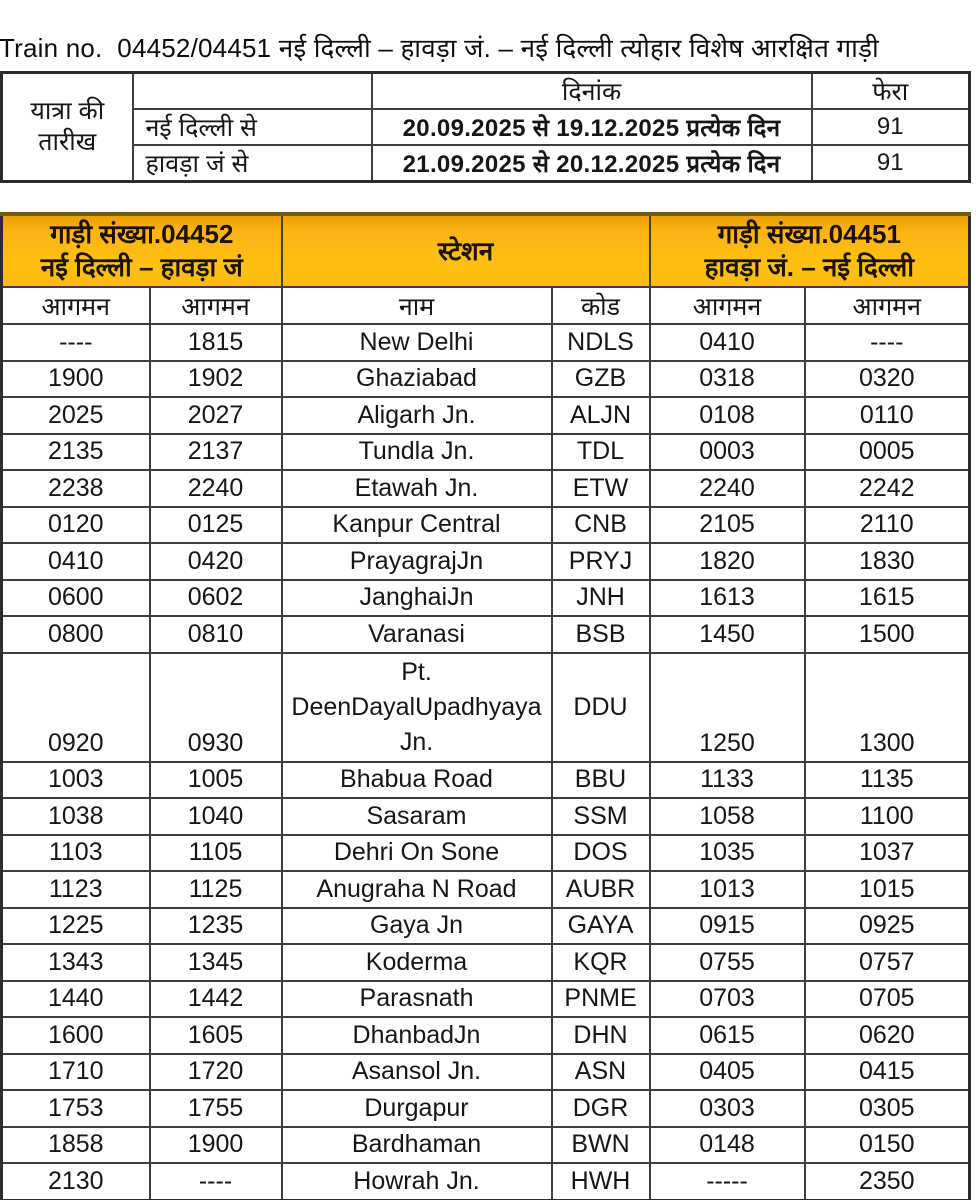 The image size is (976, 1200). I want to click on station-name: Durgapur, so click(416, 1108).